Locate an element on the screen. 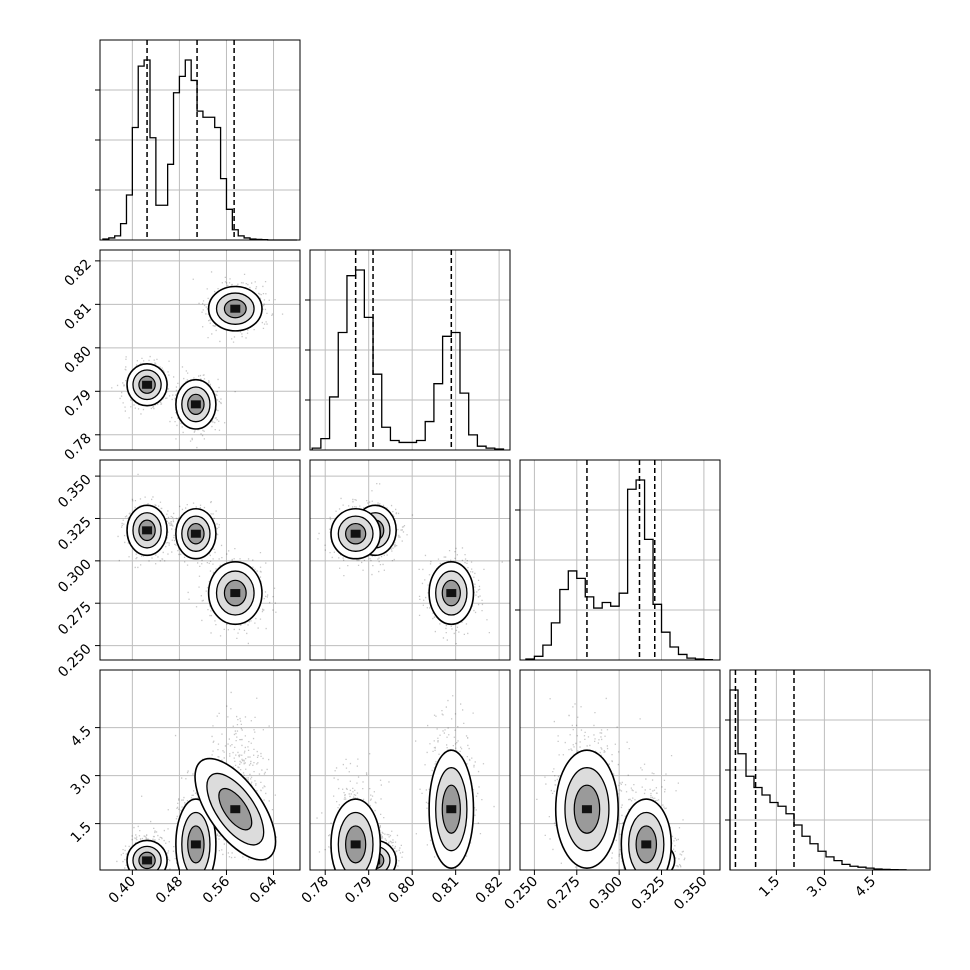 The width and height of the screenshot is (970, 970). y-tick-label: 0.79 is located at coordinates (77, 403).